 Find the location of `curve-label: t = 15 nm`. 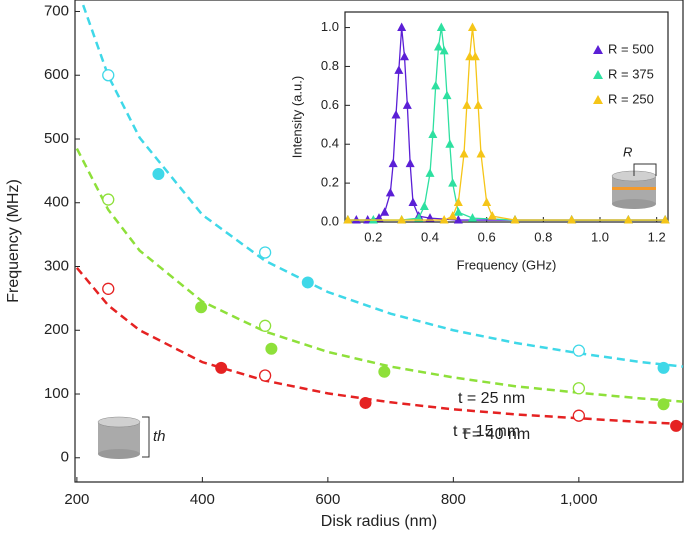

curve-label: t = 15 nm is located at coordinates (486, 431).